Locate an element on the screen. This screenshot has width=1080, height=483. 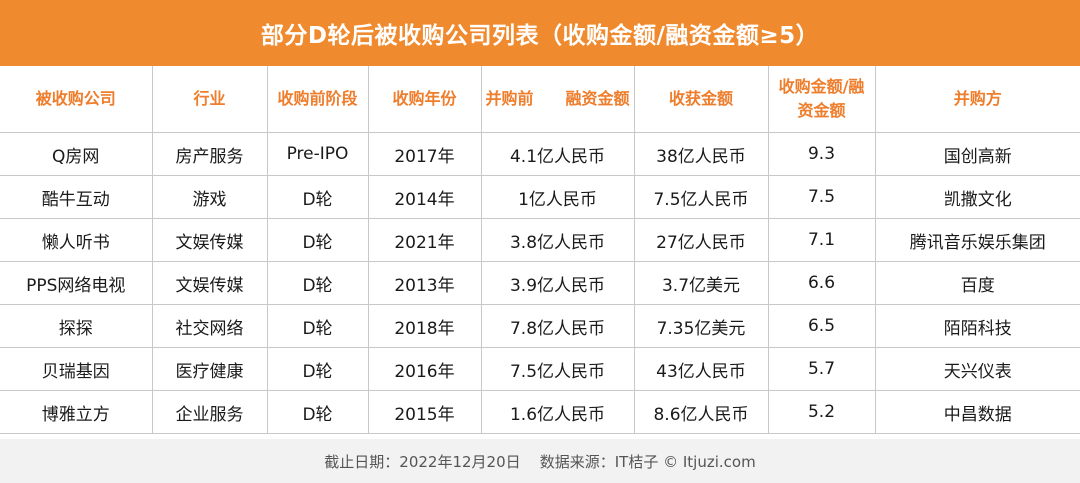
funding-cell: 7.8亿人民币 is located at coordinates (557, 326).